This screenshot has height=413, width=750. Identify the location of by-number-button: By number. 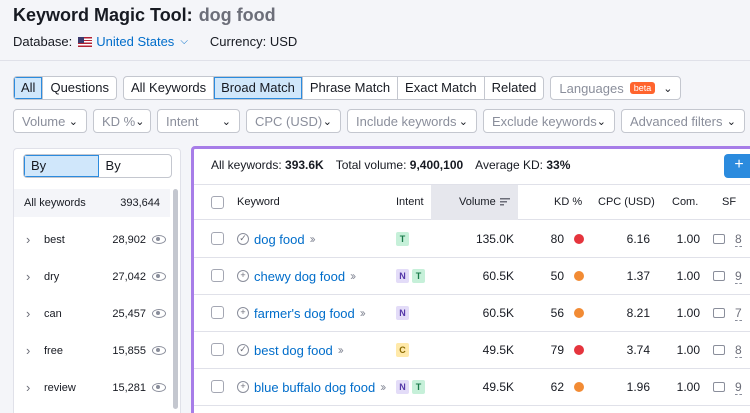
(61, 166).